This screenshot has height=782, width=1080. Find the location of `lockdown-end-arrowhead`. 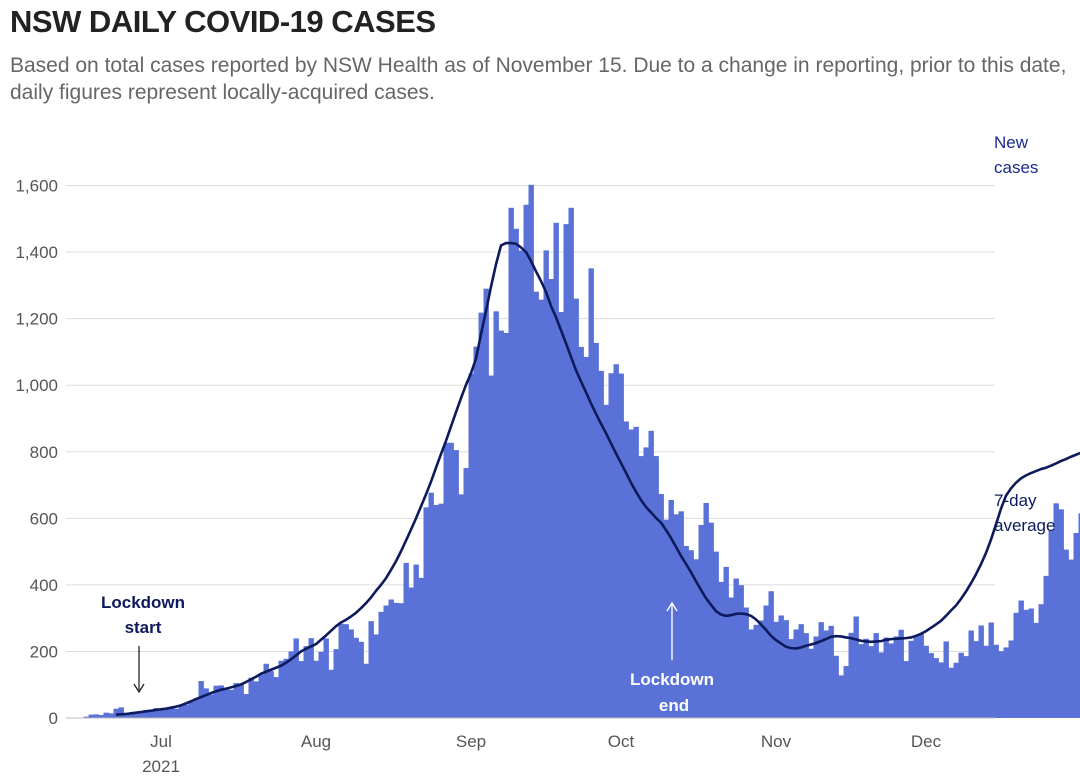

lockdown-end-arrowhead is located at coordinates (672, 606).